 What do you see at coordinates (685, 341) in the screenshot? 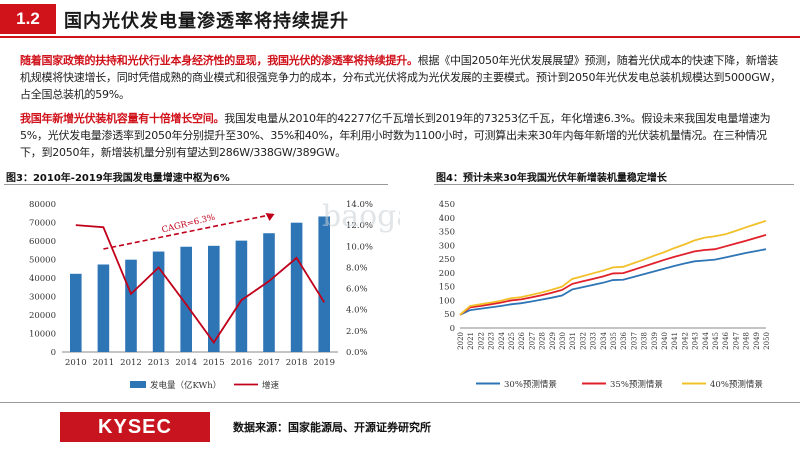
I see `x-tick-label: 2042` at bounding box center [685, 341].